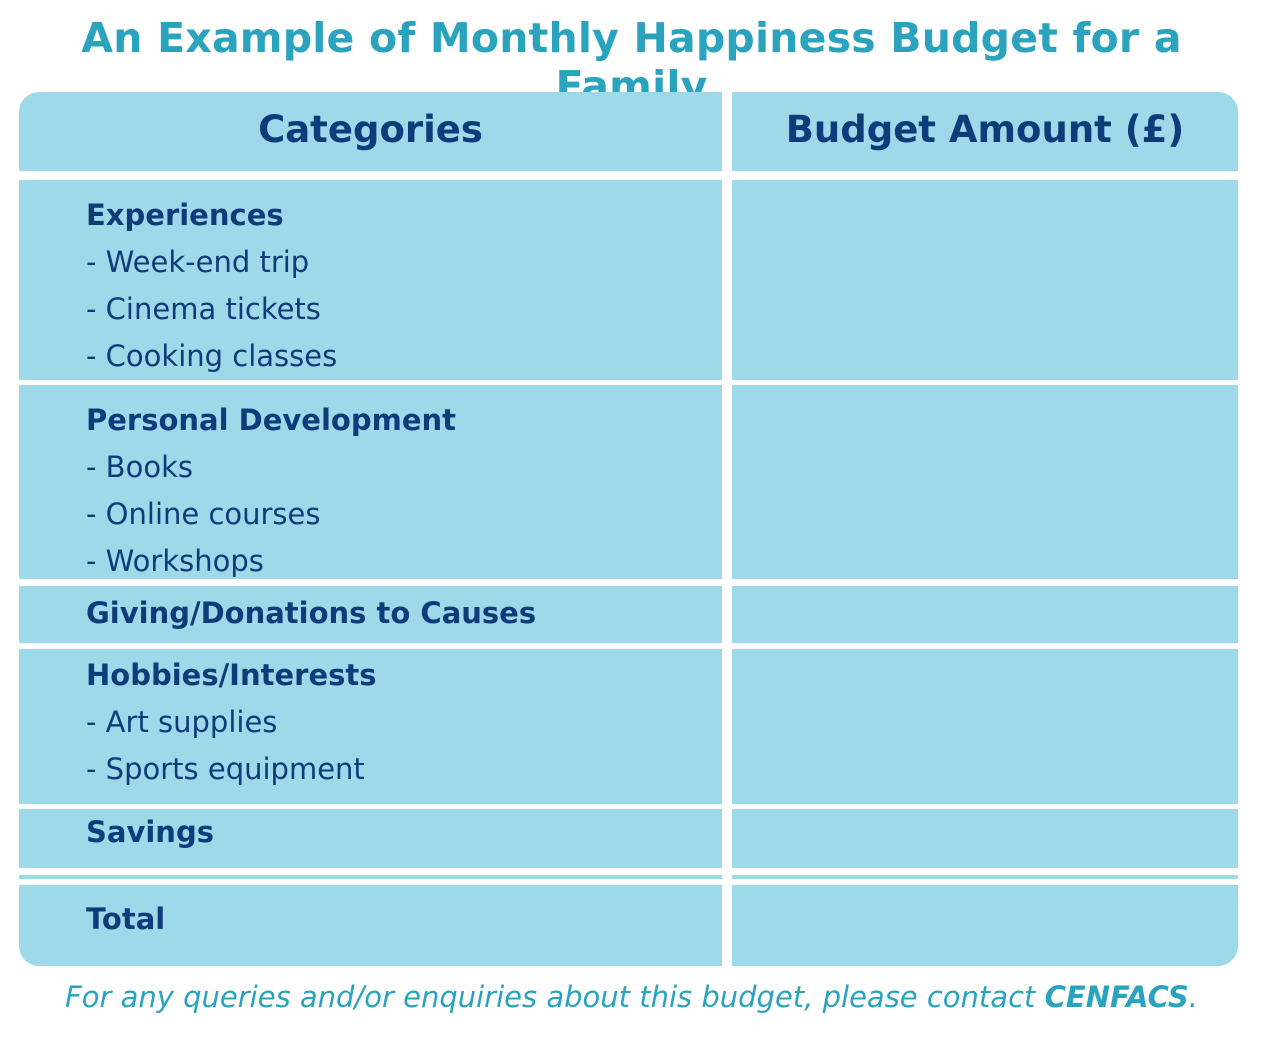  I want to click on category-item: - Week-end trip, so click(198, 262).